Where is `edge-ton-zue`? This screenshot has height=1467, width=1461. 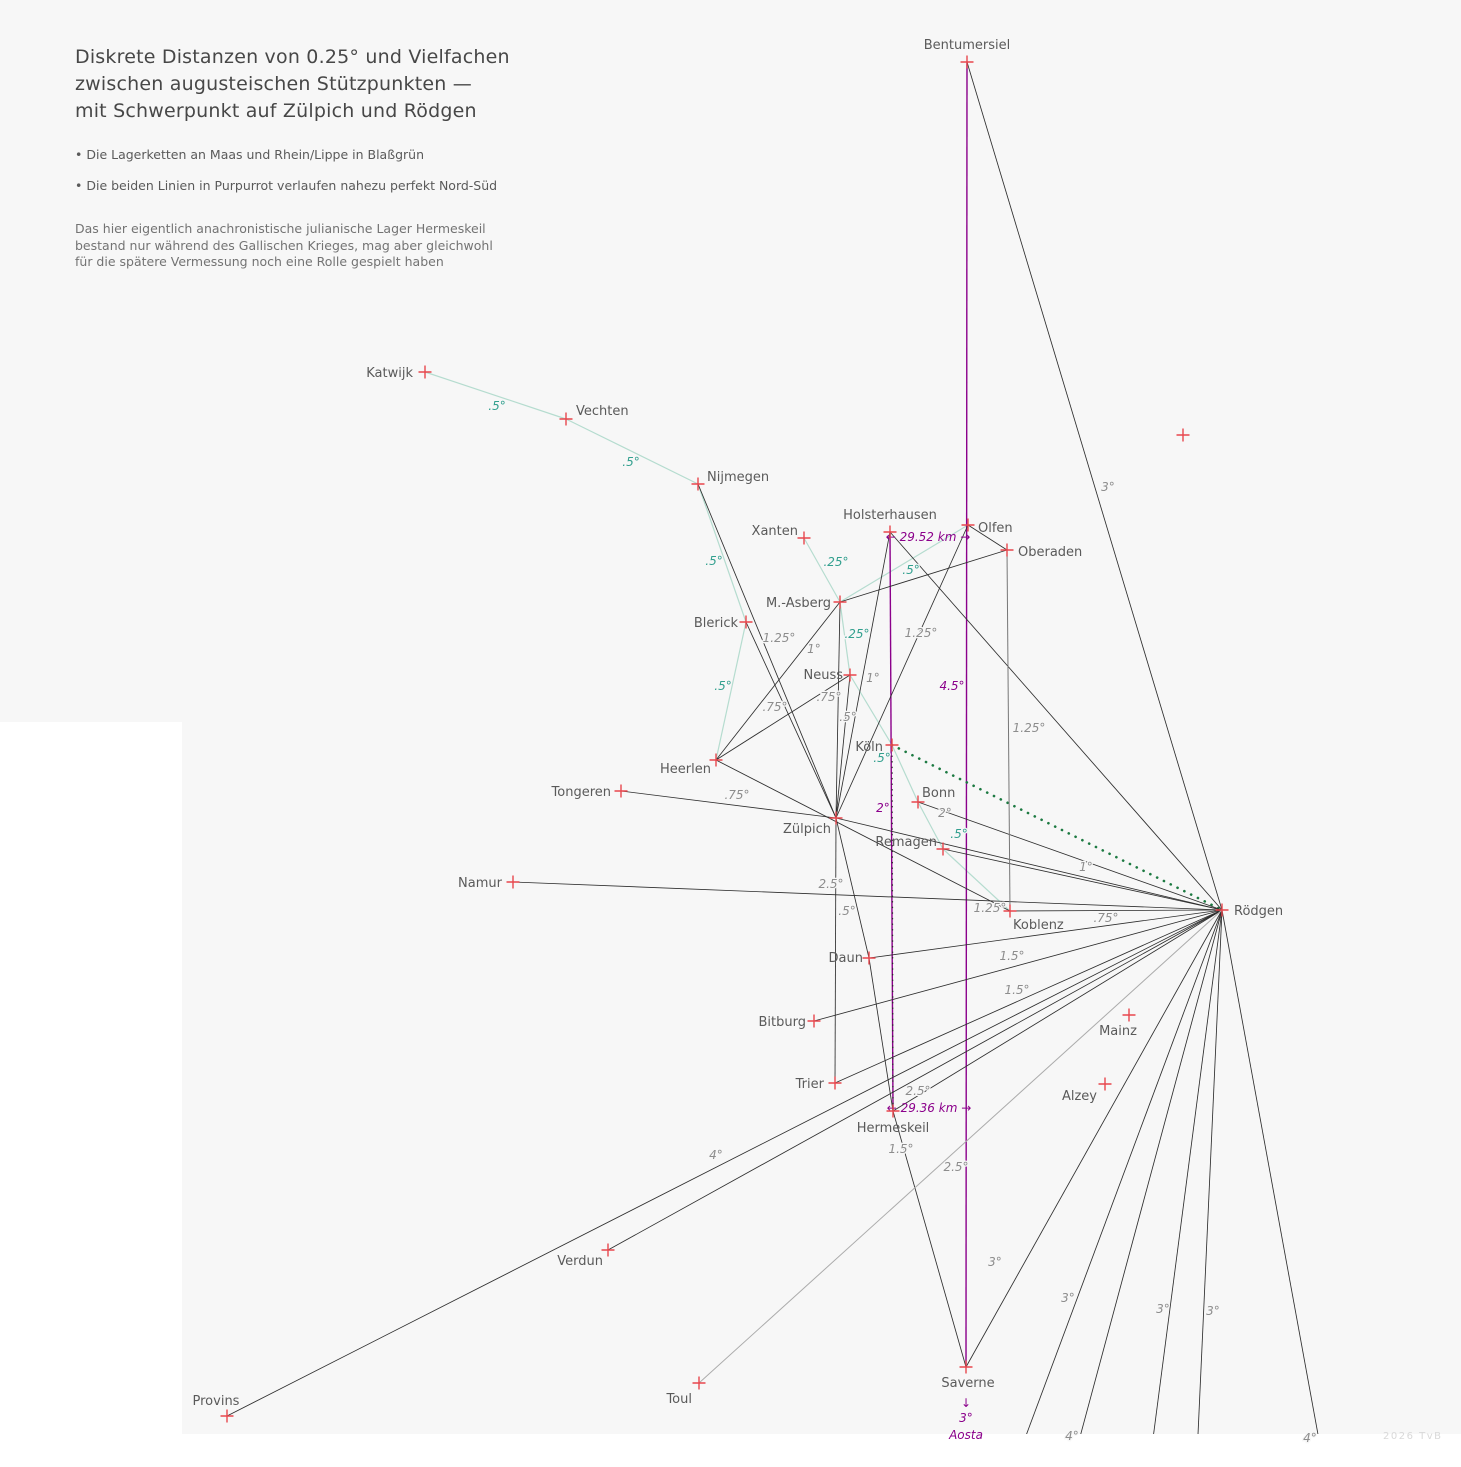 edge-ton-zue is located at coordinates (728, 804).